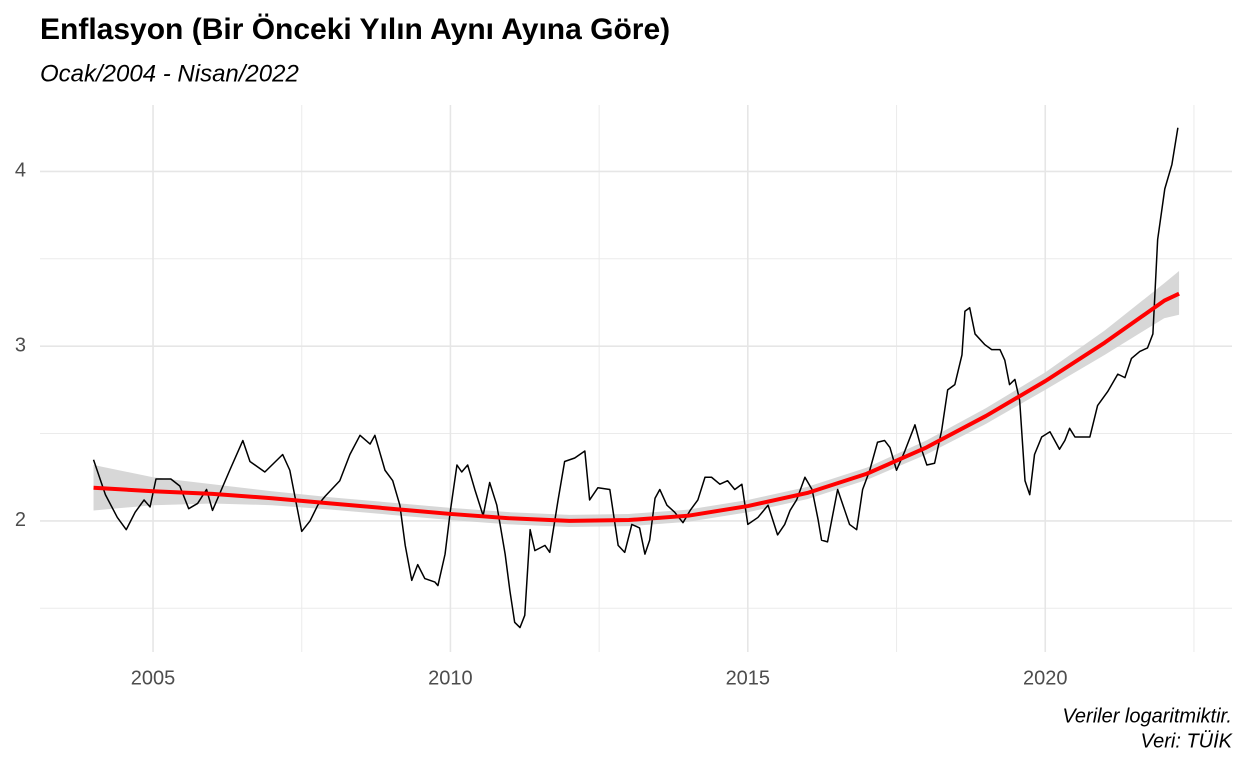 This screenshot has width=1248, height=773. I want to click on x-tick-label: 2015, so click(748, 678).